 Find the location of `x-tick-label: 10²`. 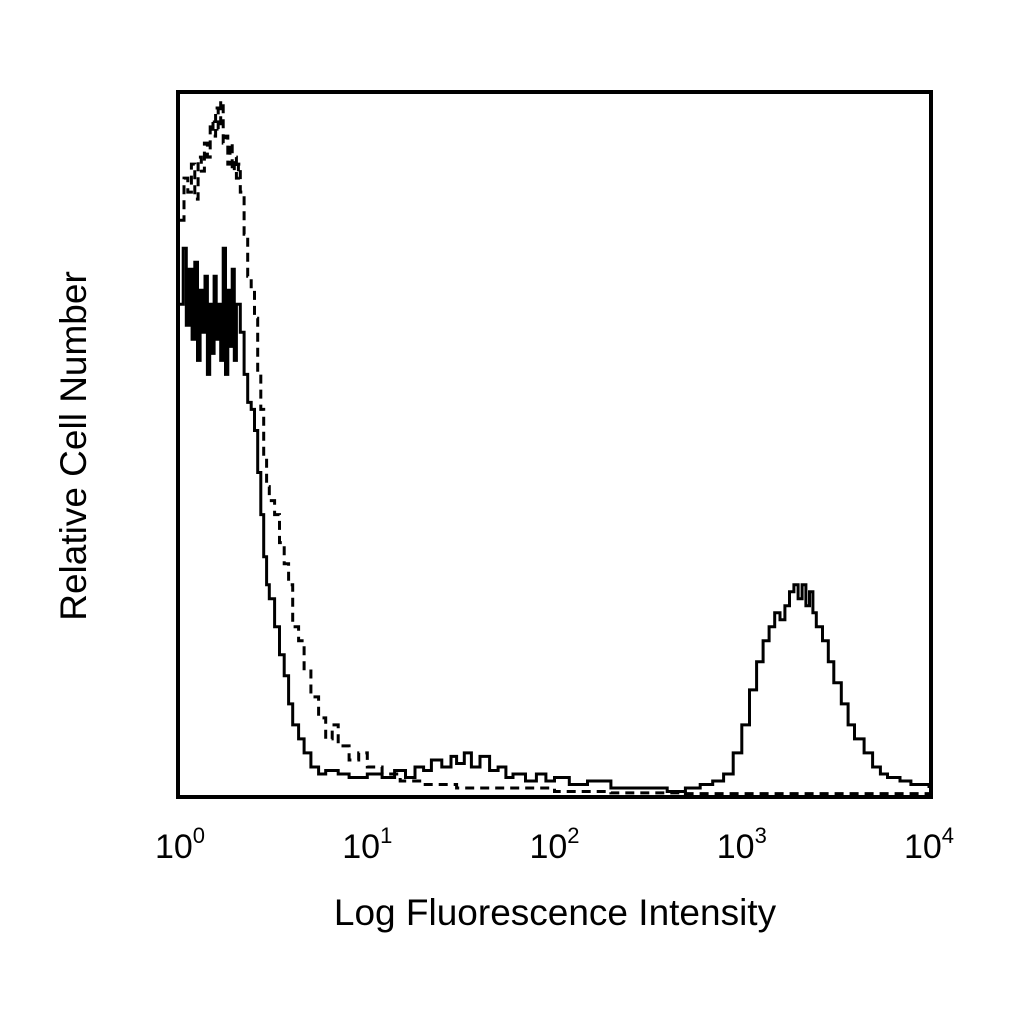

x-tick-label: 10² is located at coordinates (554, 844).